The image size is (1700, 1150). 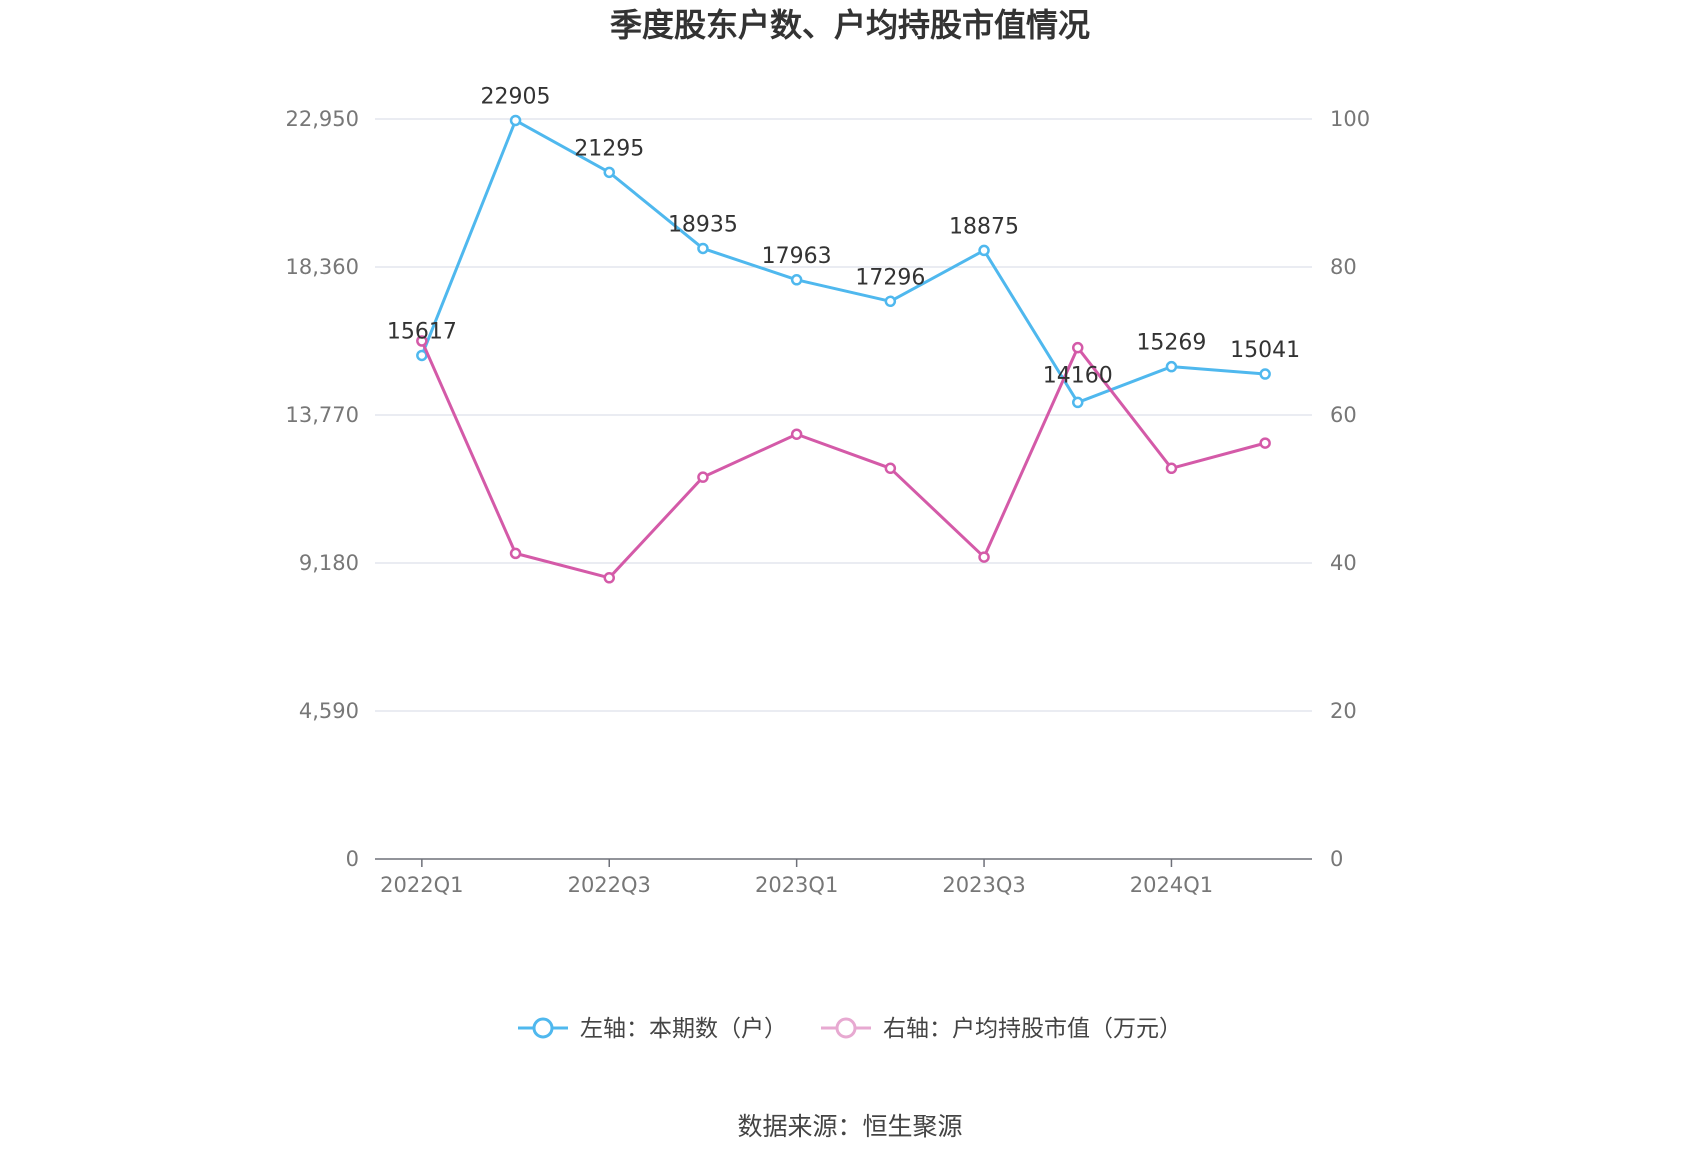 What do you see at coordinates (1032, 1029) in the screenshot?
I see `legend-label: 右轴：户均持股市值（万元）` at bounding box center [1032, 1029].